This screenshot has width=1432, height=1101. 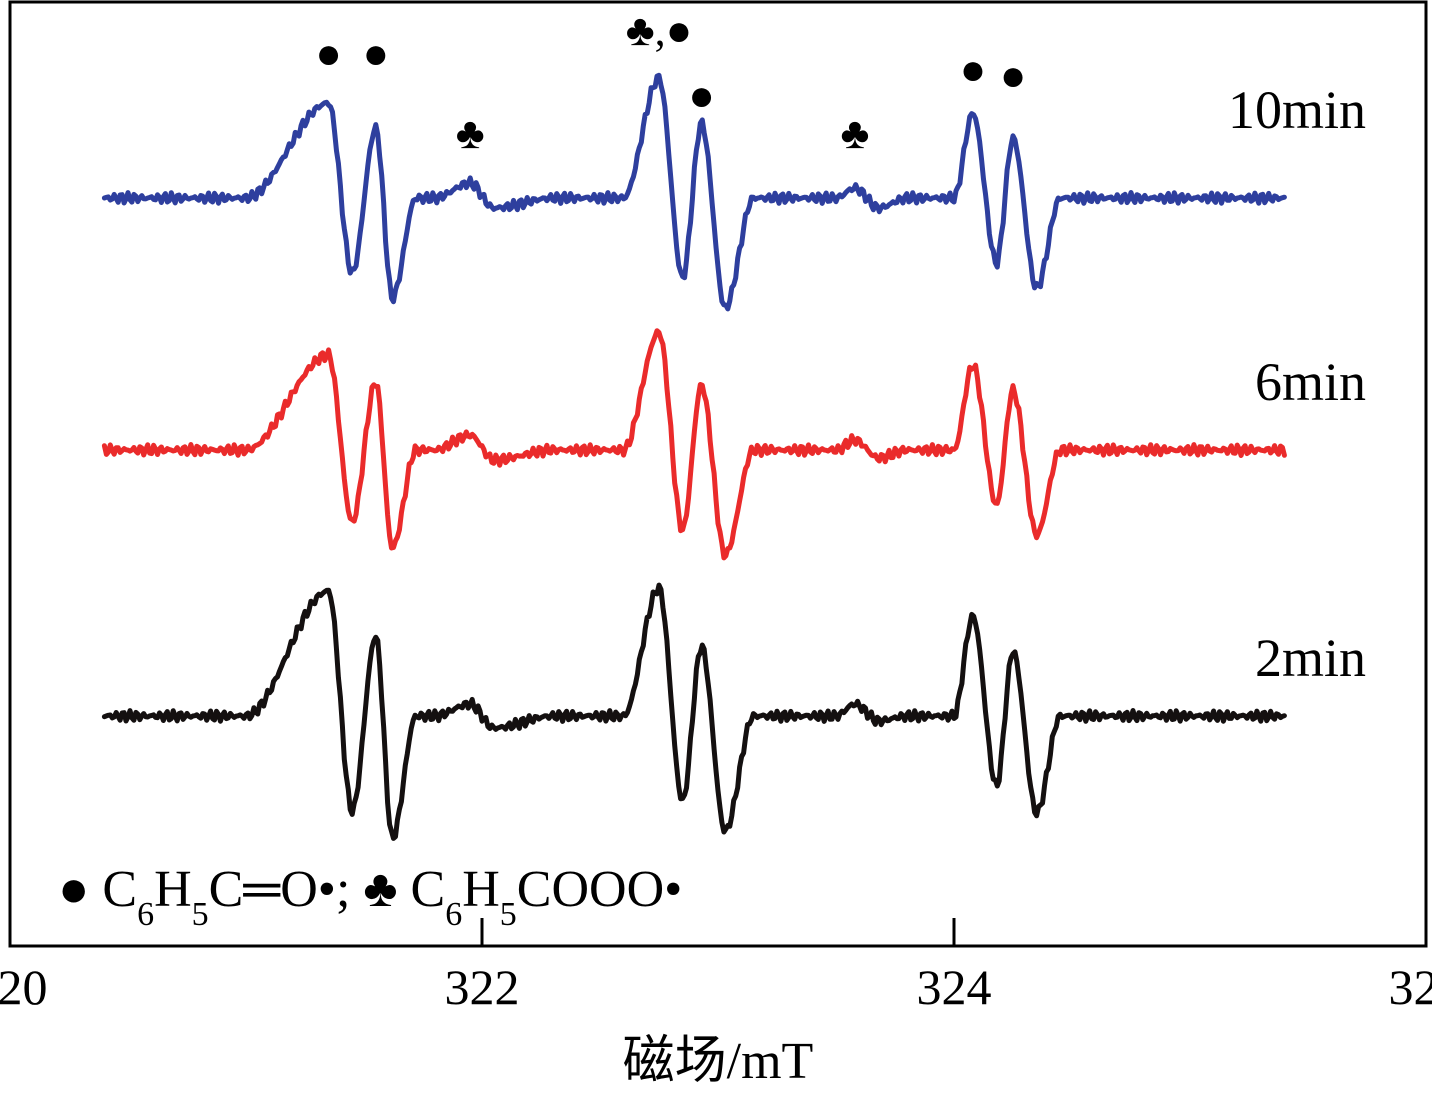 I want to click on legend-club-symbol: ♣, so click(x=380, y=889).